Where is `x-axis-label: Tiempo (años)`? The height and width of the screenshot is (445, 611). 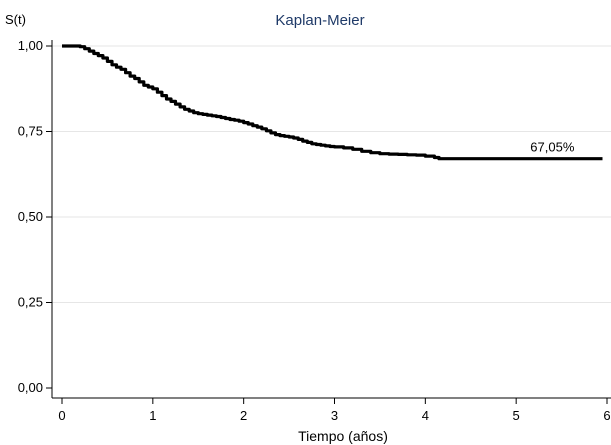
x-axis-label: Tiempo (años) is located at coordinates (343, 436).